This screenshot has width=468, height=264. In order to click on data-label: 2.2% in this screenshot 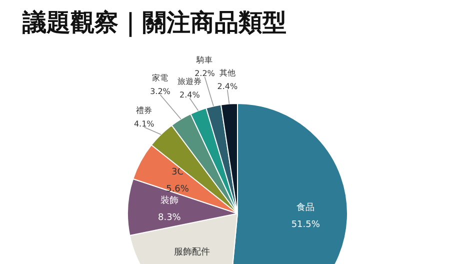, I will do `click(205, 73)`.